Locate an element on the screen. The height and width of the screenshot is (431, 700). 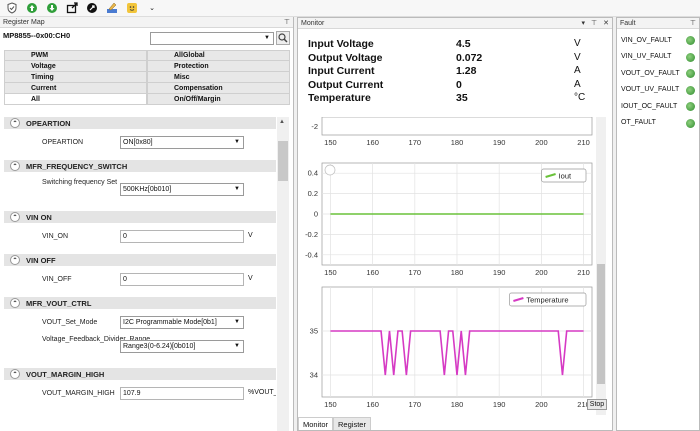
section-header: ⌃ VIN ON is located at coordinates (140, 217).